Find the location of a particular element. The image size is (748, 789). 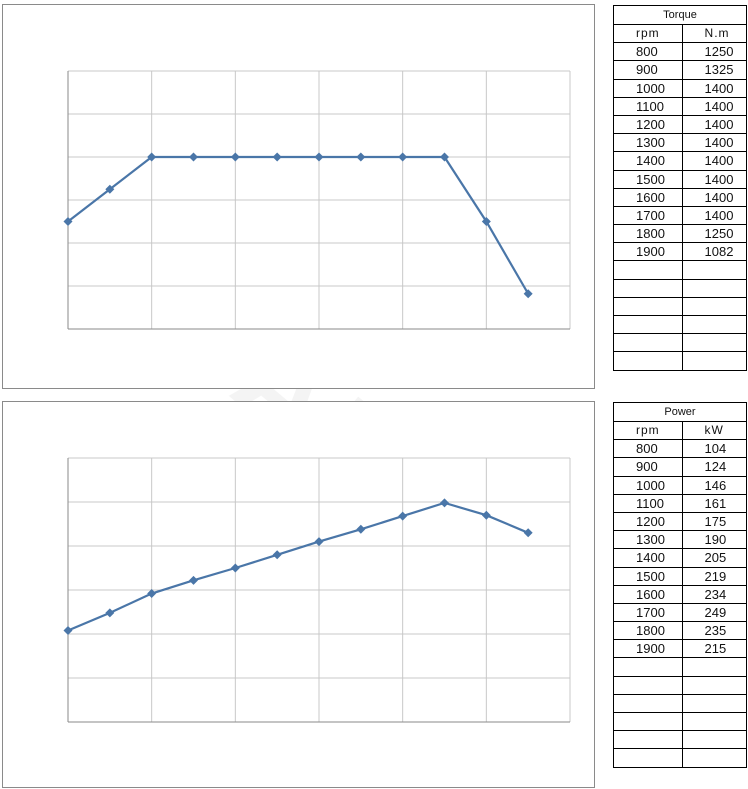

table-cell-value: 190 is located at coordinates (714, 540).